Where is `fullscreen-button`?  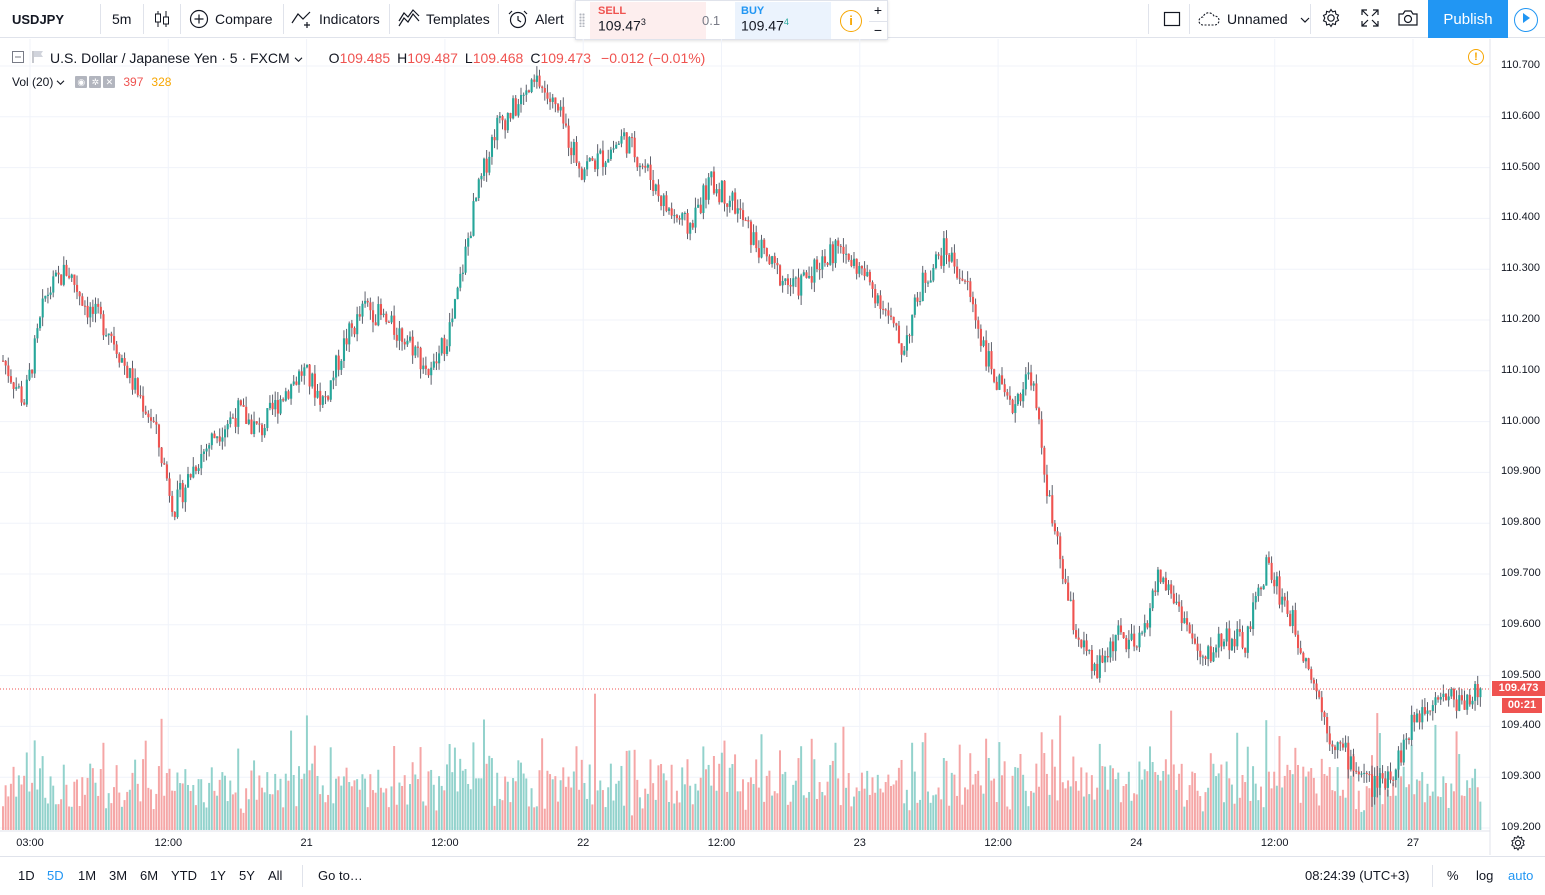 fullscreen-button is located at coordinates (1370, 19).